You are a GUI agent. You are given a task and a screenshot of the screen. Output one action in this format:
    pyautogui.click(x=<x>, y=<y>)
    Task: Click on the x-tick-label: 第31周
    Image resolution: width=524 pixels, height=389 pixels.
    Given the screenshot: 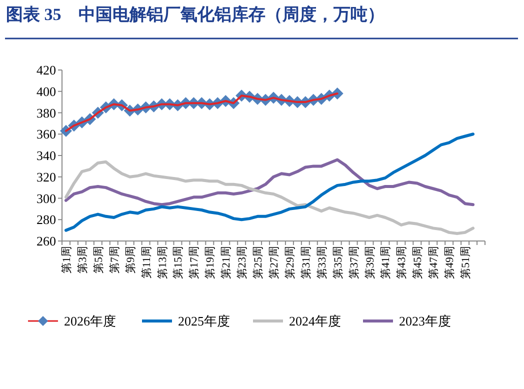 What is the action you would take?
    pyautogui.click(x=306, y=262)
    